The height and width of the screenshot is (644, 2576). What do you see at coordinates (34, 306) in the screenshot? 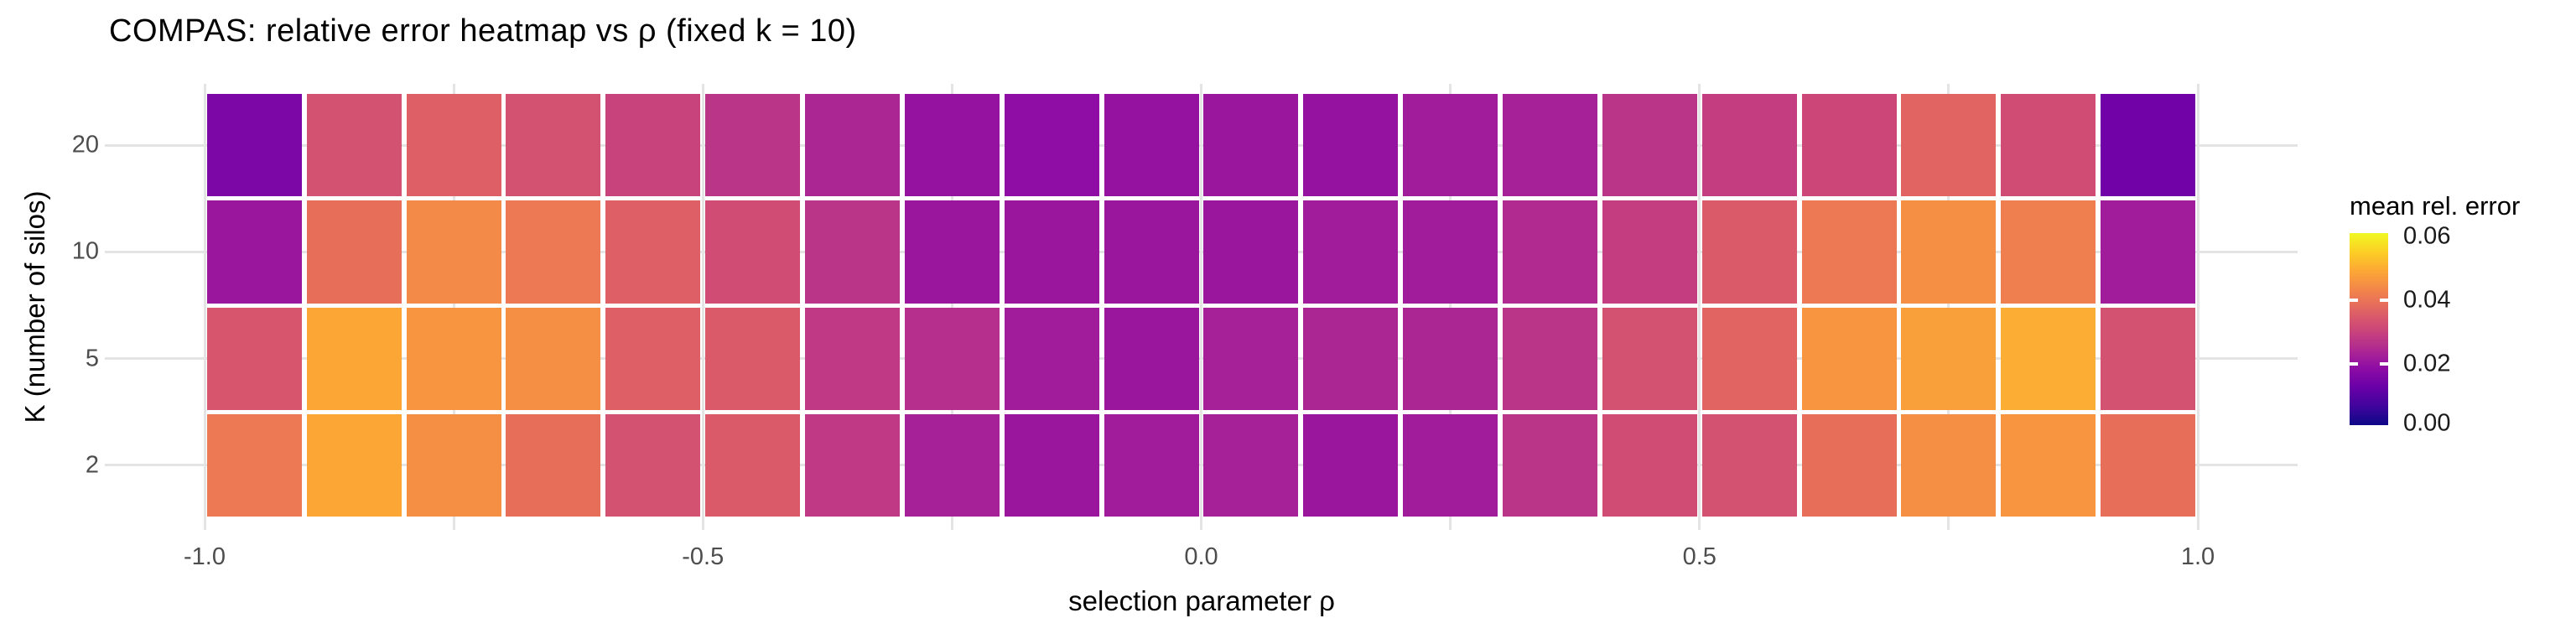
I see `y-axis-title: K (number of silos)` at bounding box center [34, 306].